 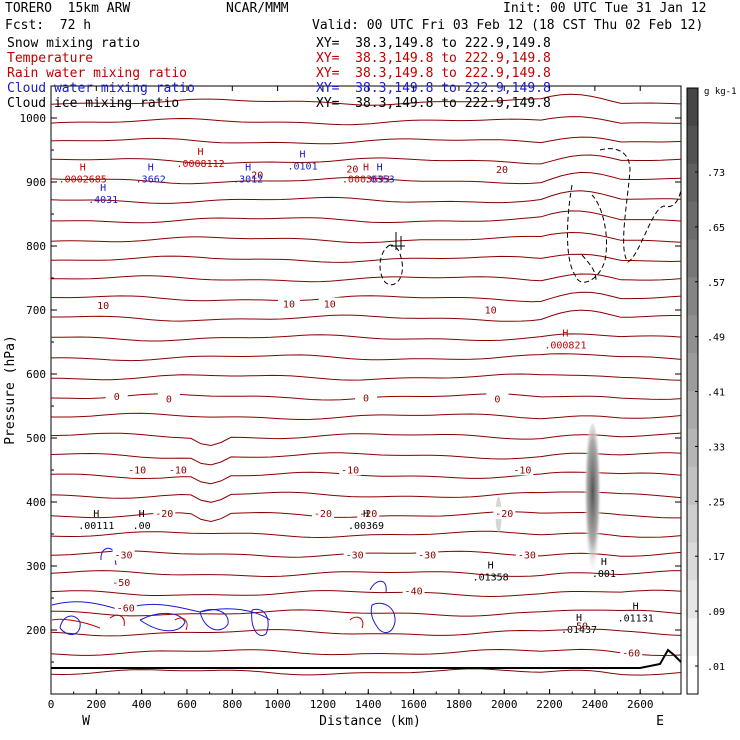 What do you see at coordinates (50, 58) in the screenshot?
I see `legend-temperature: Temperature` at bounding box center [50, 58].